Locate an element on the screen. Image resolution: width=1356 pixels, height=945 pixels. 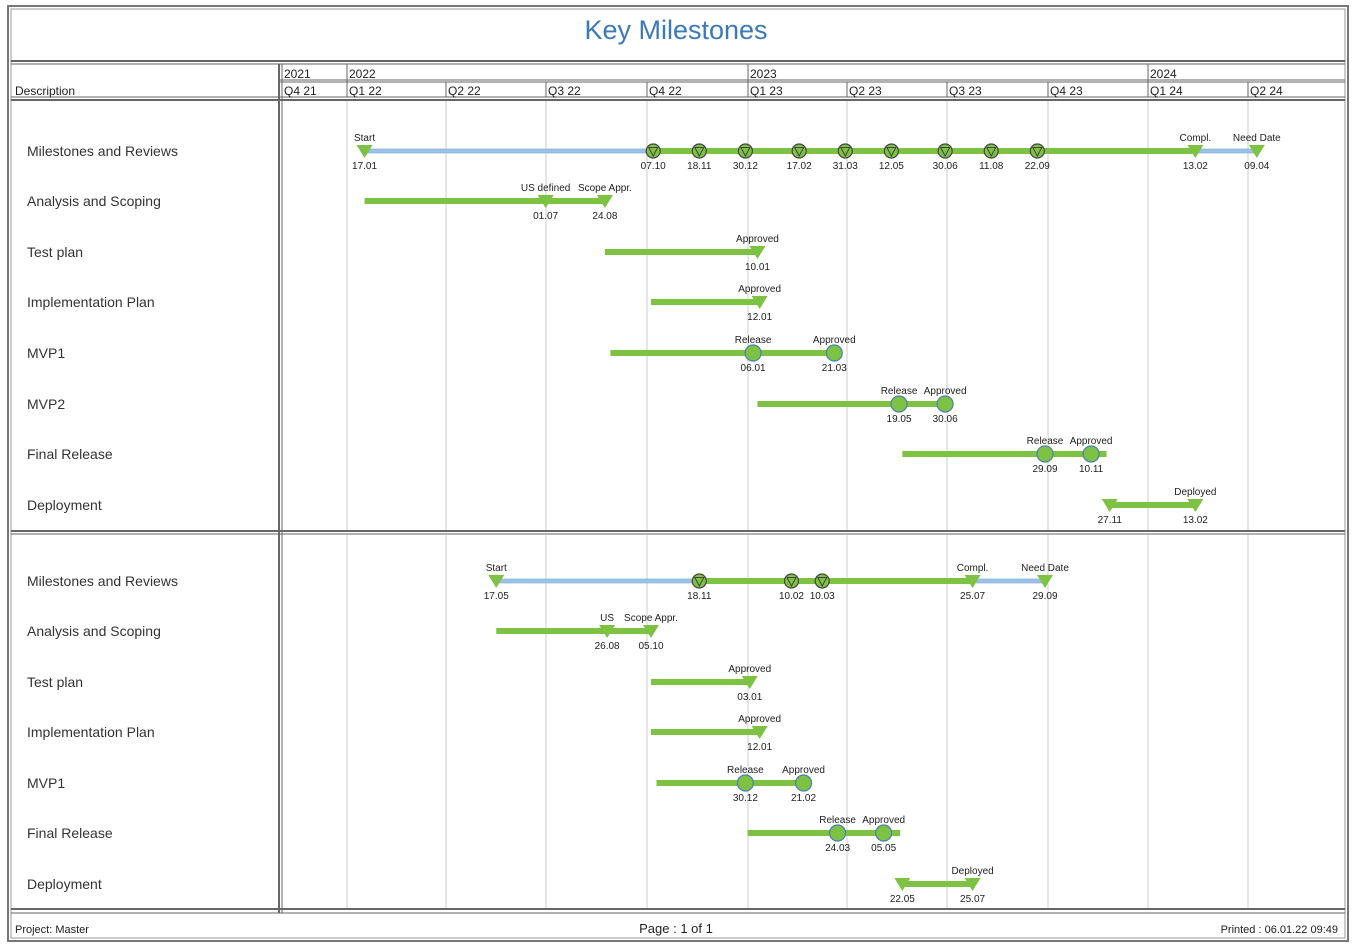
milestone-date: 07.10 is located at coordinates (653, 166).